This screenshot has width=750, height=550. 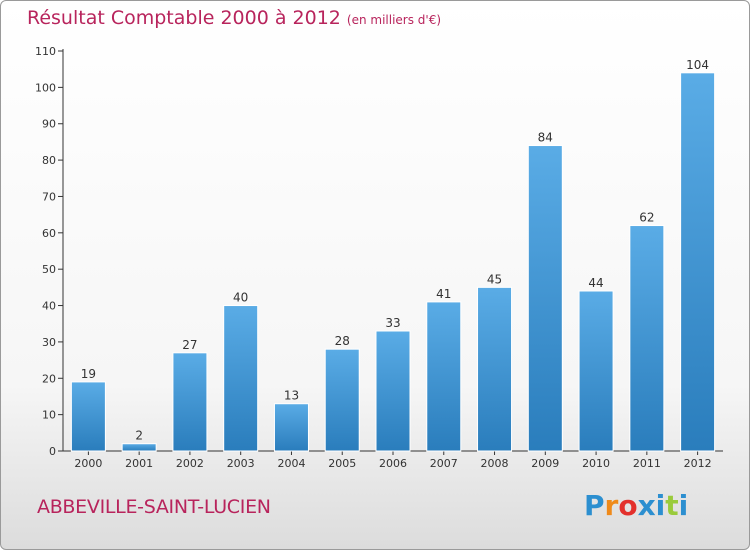 I want to click on y-tick-label: 20, so click(x=49, y=378).